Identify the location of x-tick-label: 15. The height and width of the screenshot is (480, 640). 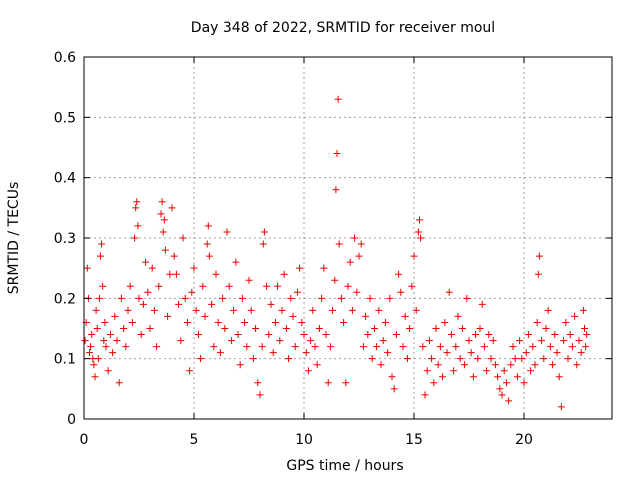
(414, 440).